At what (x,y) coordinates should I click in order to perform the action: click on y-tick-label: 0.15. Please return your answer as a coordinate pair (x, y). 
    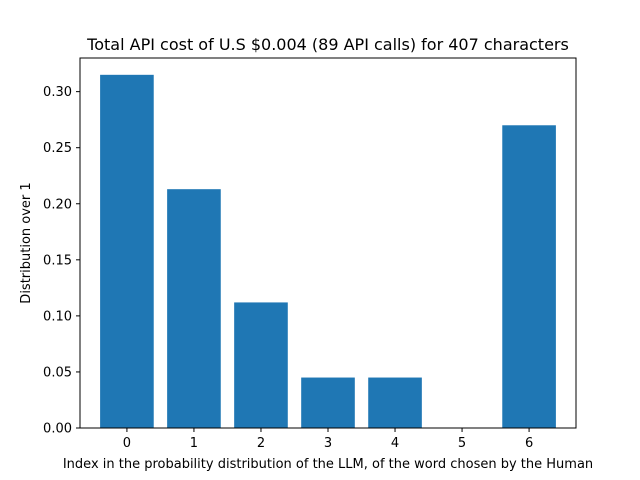
    Looking at the image, I should click on (57, 260).